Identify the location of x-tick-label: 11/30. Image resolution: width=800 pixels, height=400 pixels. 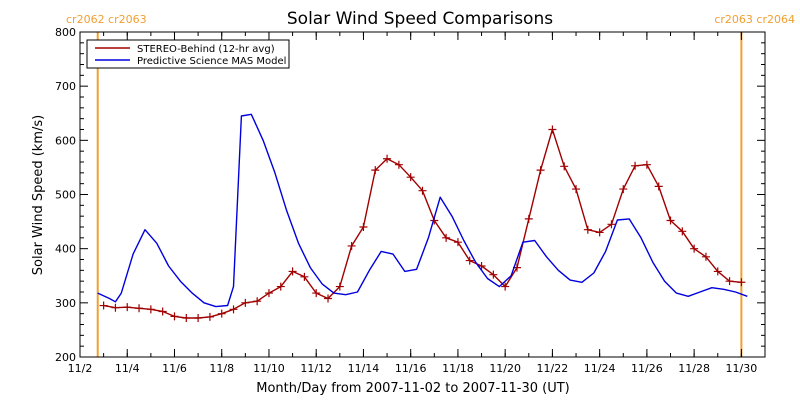
(742, 368).